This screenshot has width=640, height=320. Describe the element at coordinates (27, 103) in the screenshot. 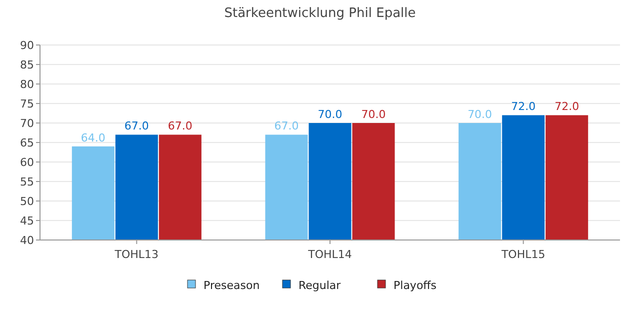

I see `y-tick-label: 75` at that location.